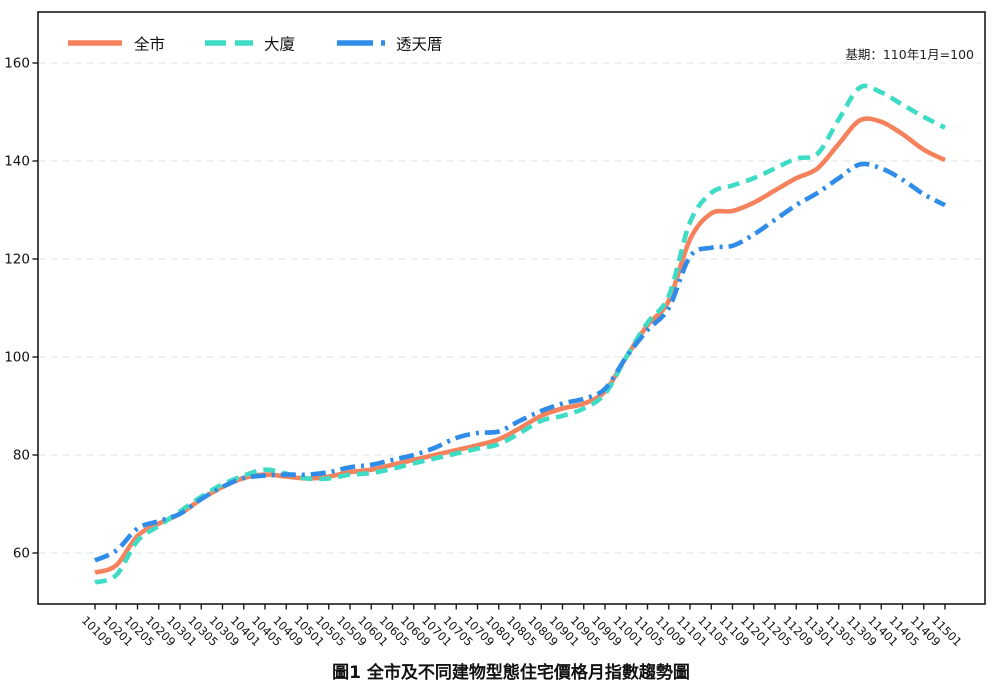 The image size is (1000, 700). I want to click on y-tick-label: 100, so click(17, 358).